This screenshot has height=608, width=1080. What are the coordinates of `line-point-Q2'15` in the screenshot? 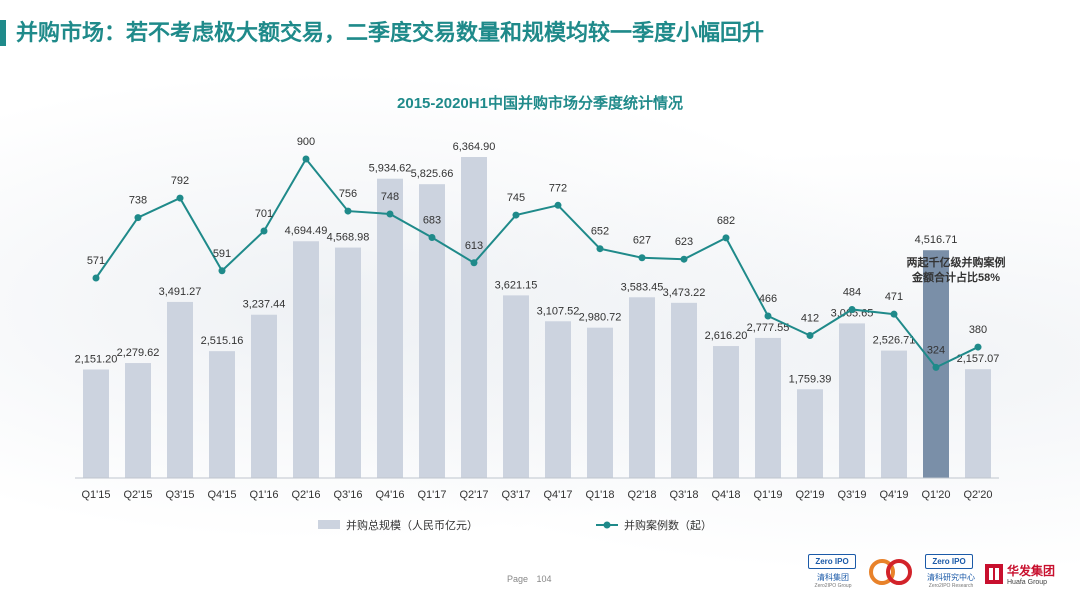 It's located at (138, 218).